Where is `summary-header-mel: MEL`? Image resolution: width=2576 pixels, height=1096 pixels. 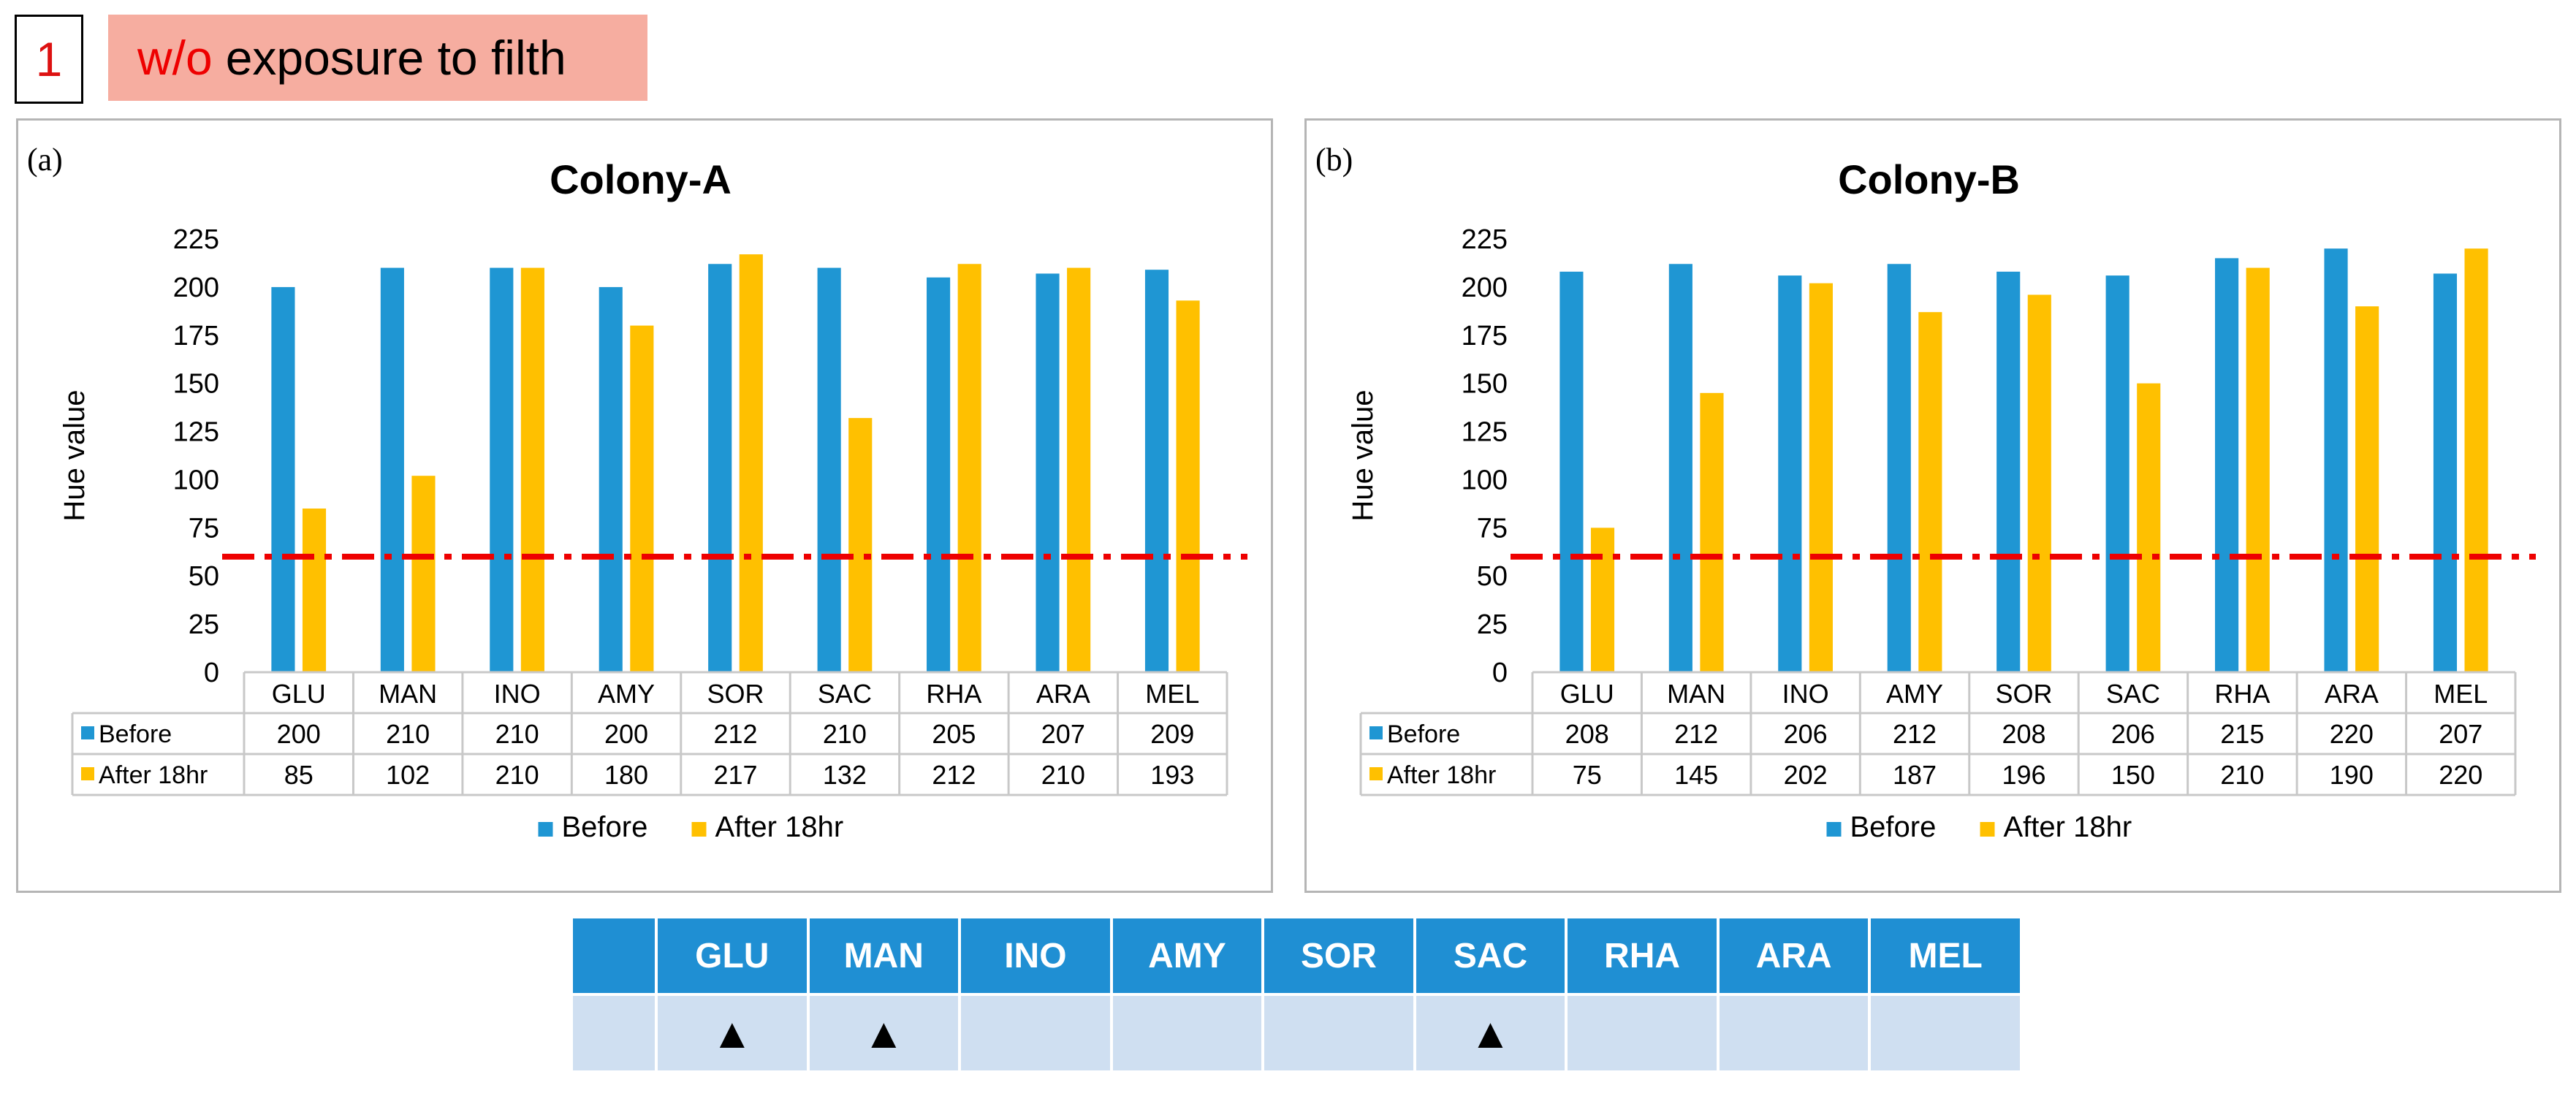 summary-header-mel: MEL is located at coordinates (1945, 955).